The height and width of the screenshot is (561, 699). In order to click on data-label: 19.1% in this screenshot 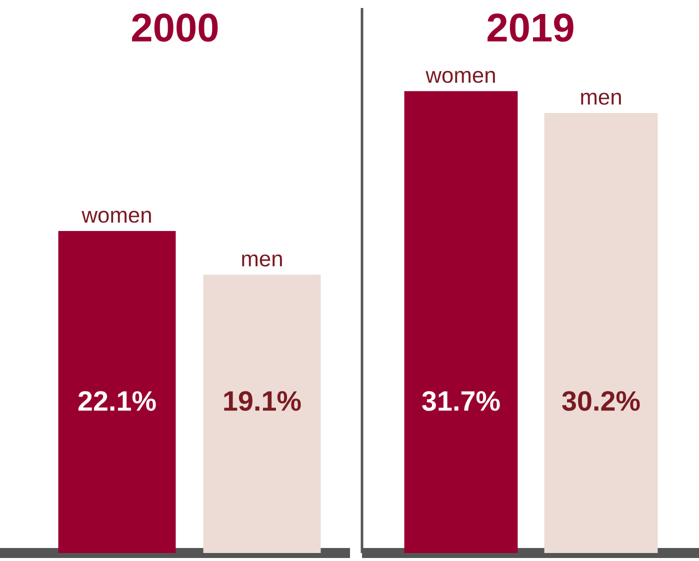, I will do `click(262, 401)`.